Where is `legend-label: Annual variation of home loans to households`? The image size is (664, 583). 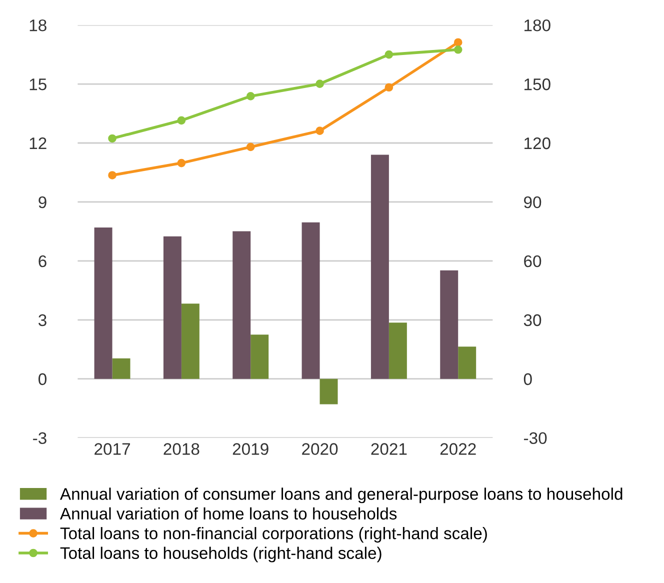
legend-label: Annual variation of home loans to households is located at coordinates (228, 513).